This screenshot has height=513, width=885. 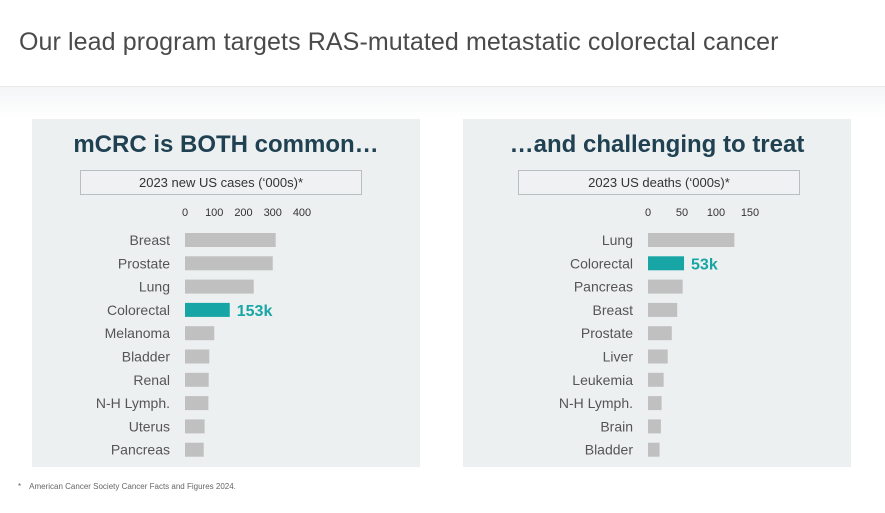 What do you see at coordinates (149, 426) in the screenshot?
I see `category-label: Uterus` at bounding box center [149, 426].